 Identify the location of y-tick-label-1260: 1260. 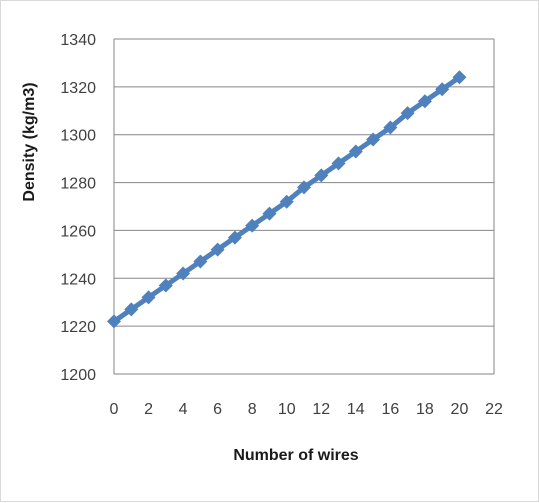
(78, 231).